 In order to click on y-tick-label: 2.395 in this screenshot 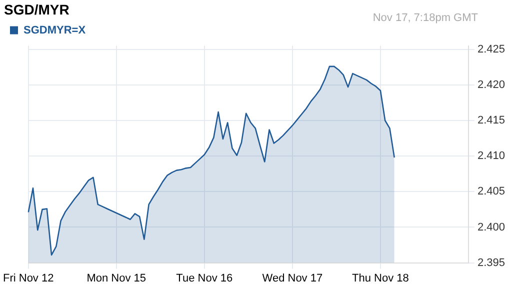, I will do `click(491, 262)`.